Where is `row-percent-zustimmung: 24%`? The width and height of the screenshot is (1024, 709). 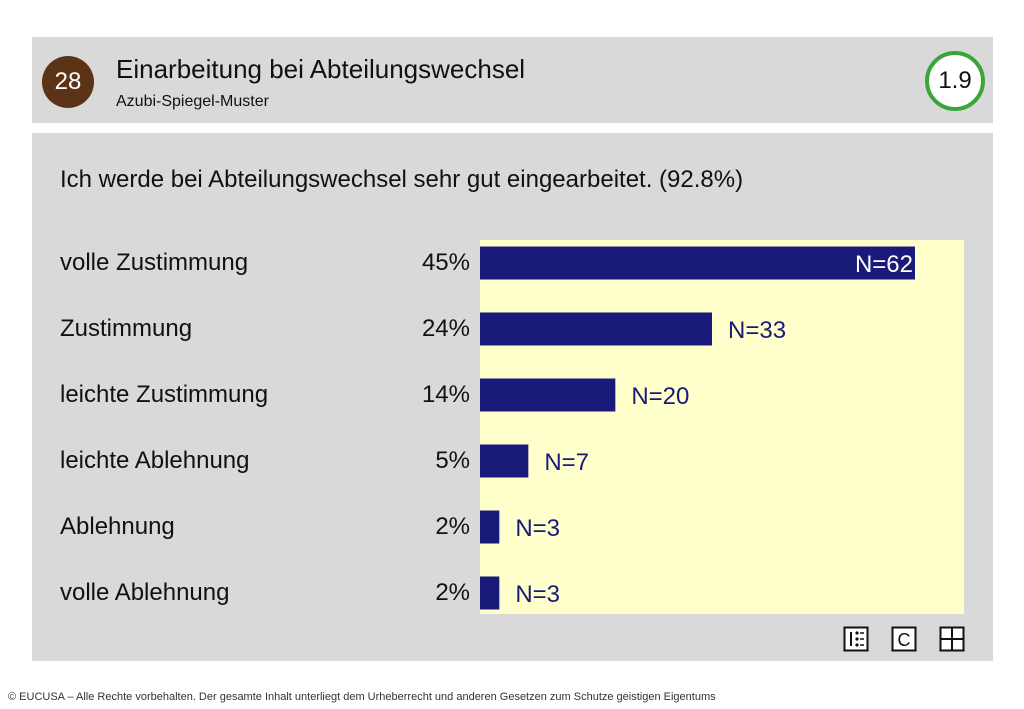 row-percent-zustimmung: 24% is located at coordinates (445, 328).